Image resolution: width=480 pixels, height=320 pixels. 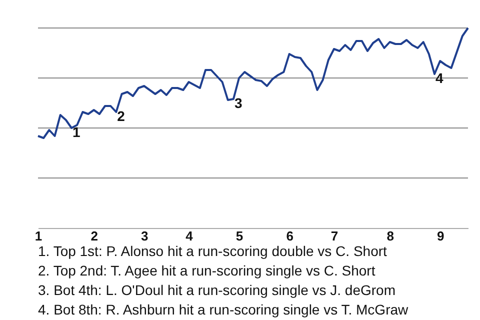 I want to click on text: 2. Top 2nd: T. Agee hit a run-scoring single vs C. Short, so click(x=207, y=270).